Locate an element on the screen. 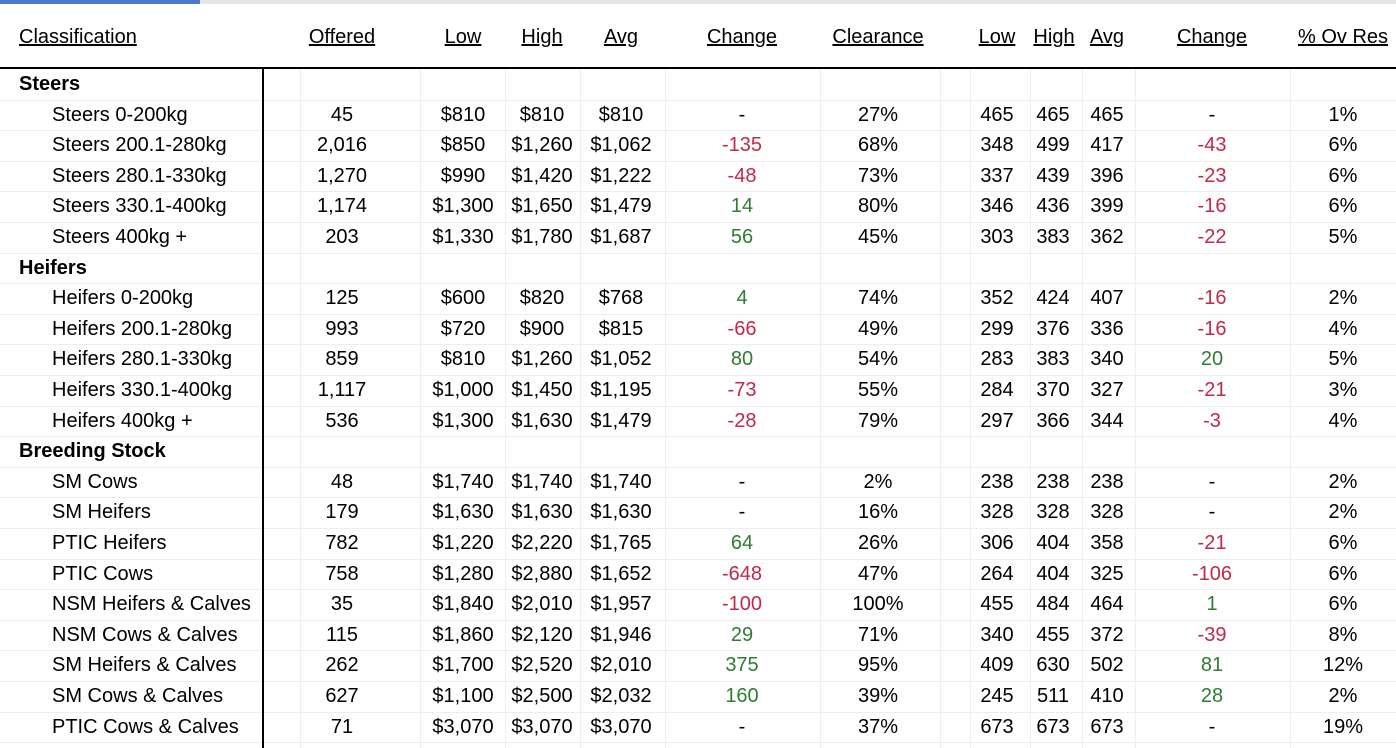  avg-weight-cell: 396 is located at coordinates (1107, 175).